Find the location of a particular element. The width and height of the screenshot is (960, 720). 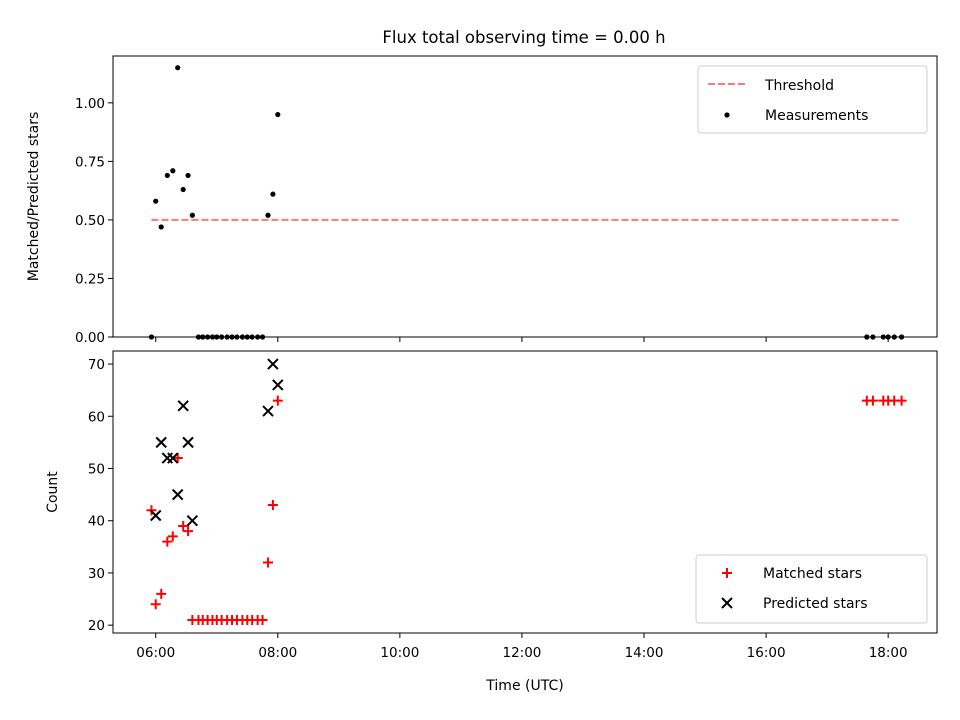

top-ytick-label: 0.50 is located at coordinates (90, 221).